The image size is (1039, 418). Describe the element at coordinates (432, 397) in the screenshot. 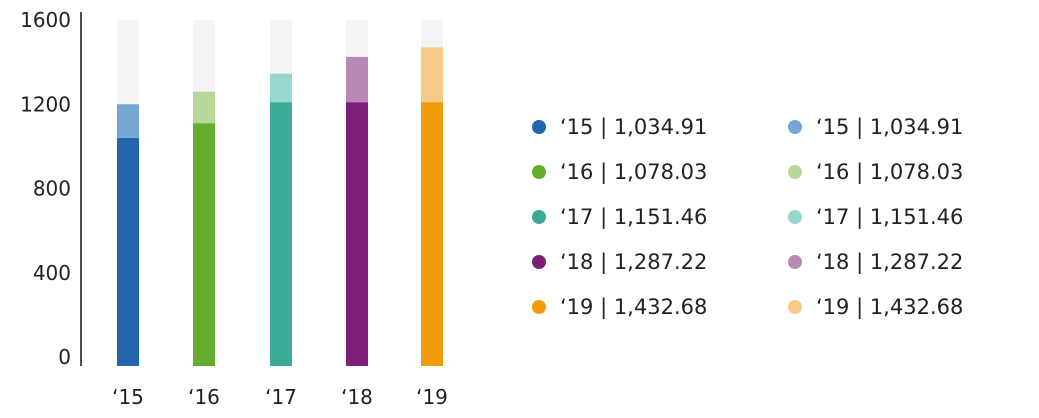

I see `x-tick-label: ‘19` at that location.